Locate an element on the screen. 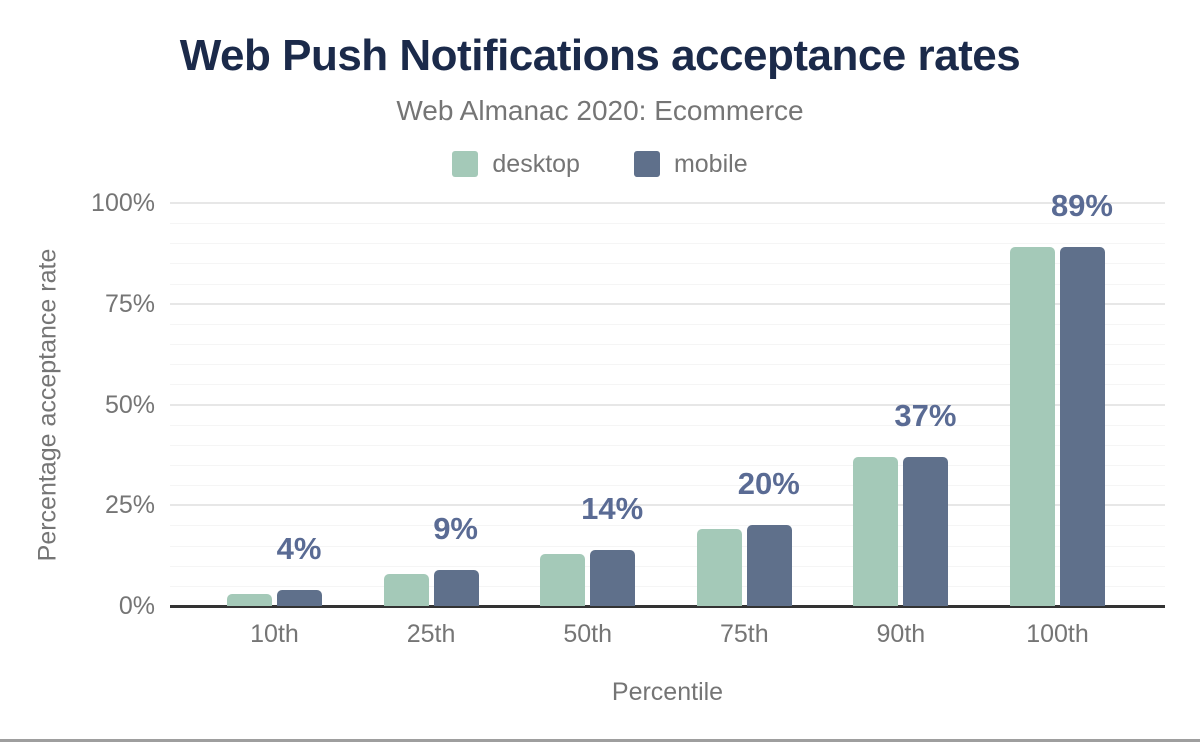  bar-value-label: 37% is located at coordinates (925, 415).